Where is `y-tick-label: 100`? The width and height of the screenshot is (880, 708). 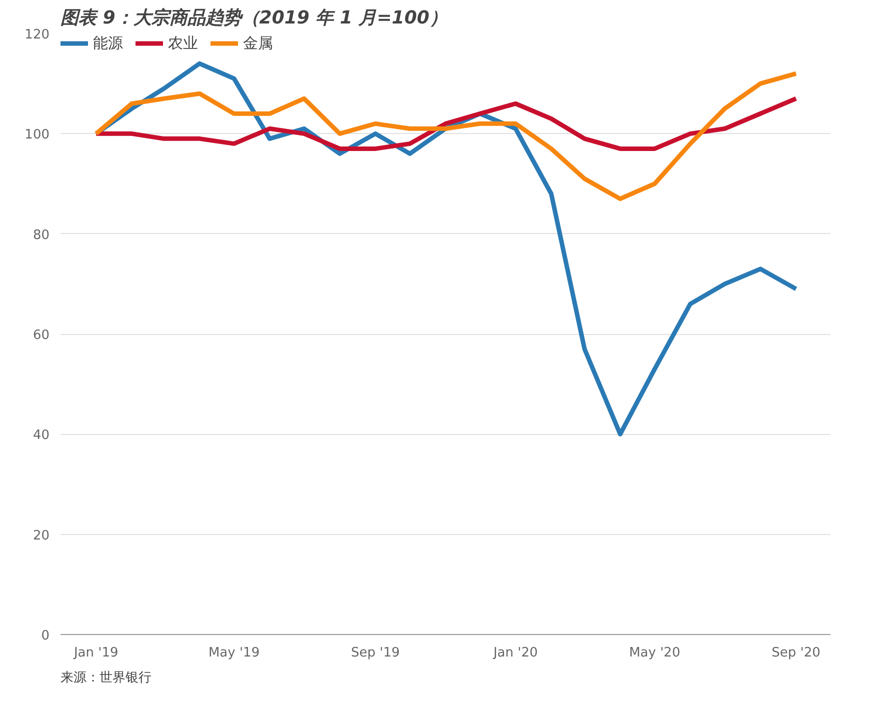 y-tick-label: 100 is located at coordinates (37, 135).